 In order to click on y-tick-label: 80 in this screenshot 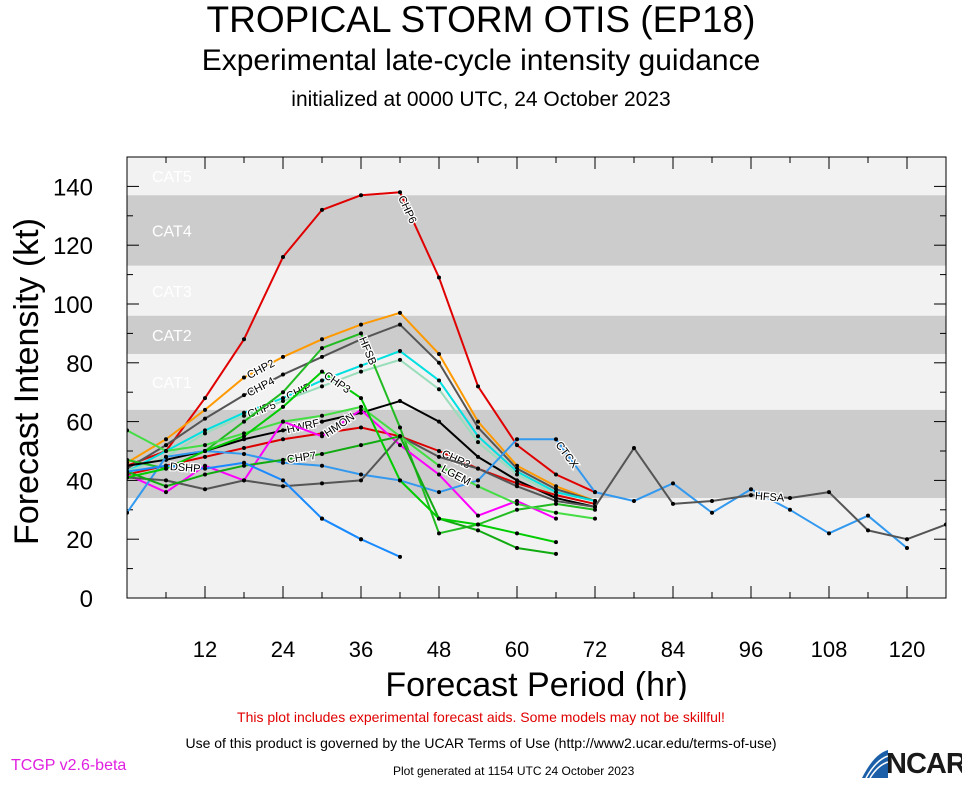, I will do `click(79, 364)`.